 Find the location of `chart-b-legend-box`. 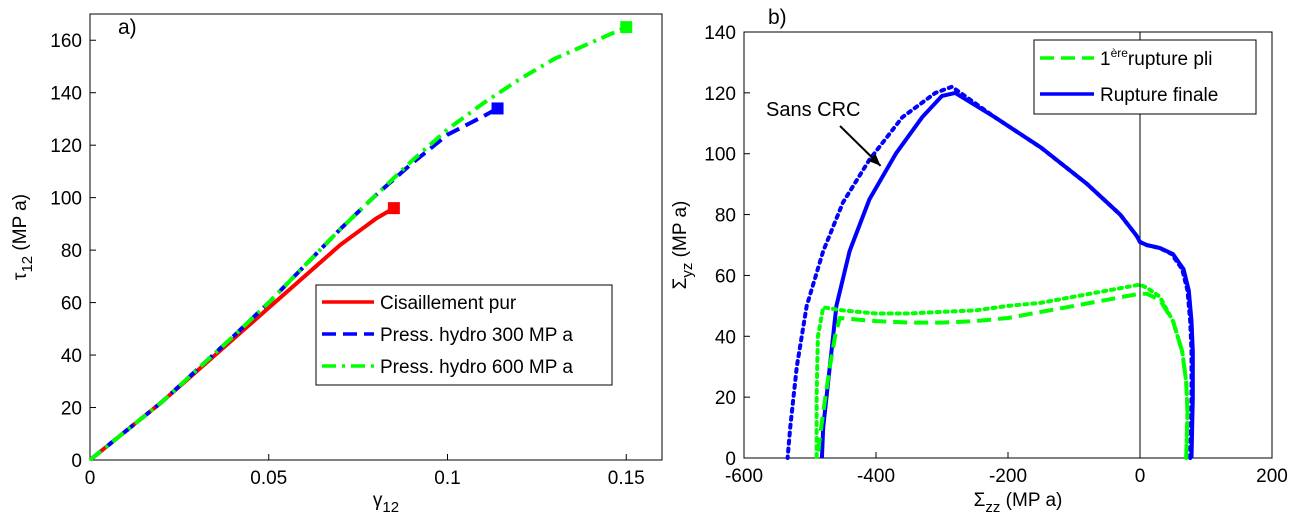

chart-b-legend-box is located at coordinates (1145, 77).